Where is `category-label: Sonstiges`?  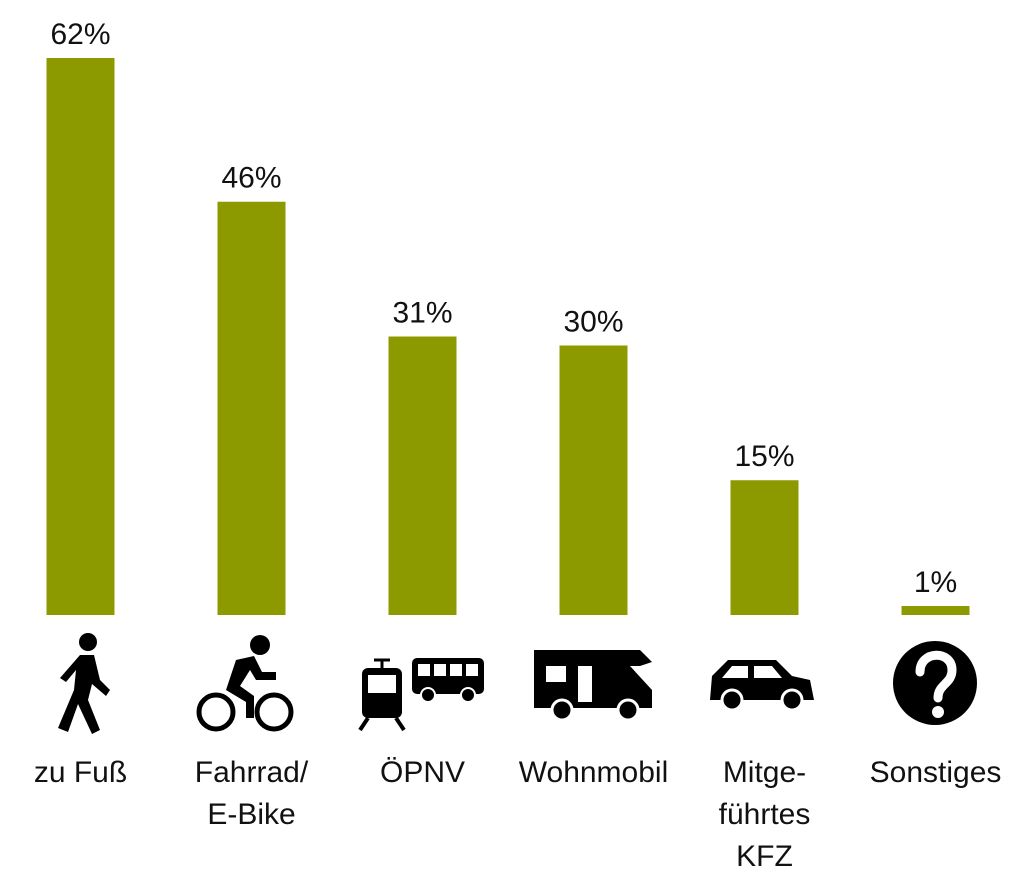
category-label: Sonstiges is located at coordinates (935, 772).